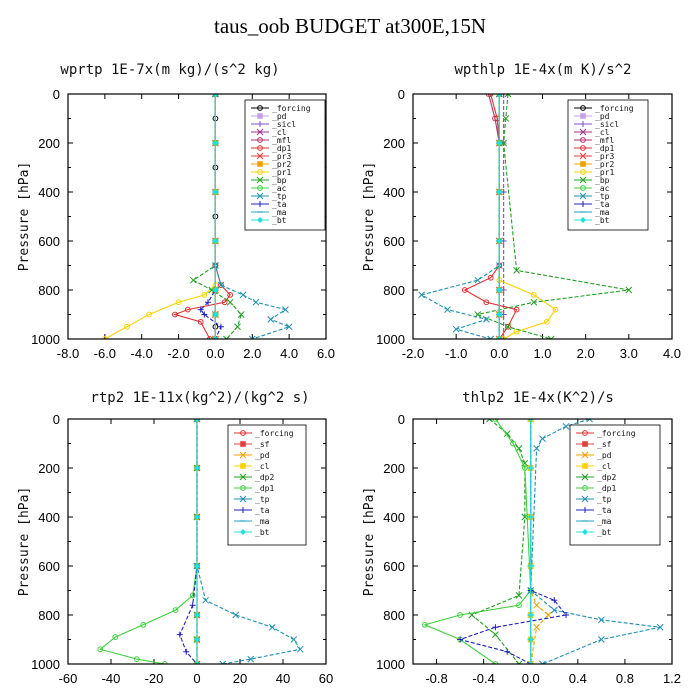 The width and height of the screenshot is (700, 700). What do you see at coordinates (401, 419) in the screenshot?
I see `y-tick-label: 0` at bounding box center [401, 419].